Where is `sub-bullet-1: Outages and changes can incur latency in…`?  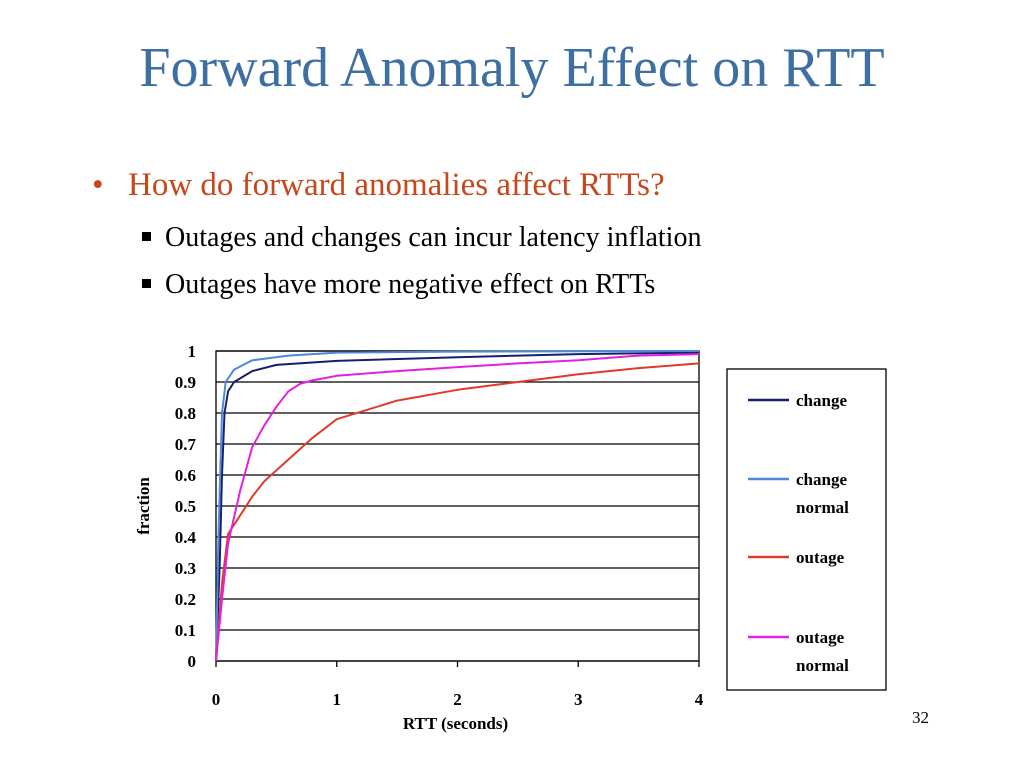 sub-bullet-1: Outages and changes can incur latency in… is located at coordinates (421, 238).